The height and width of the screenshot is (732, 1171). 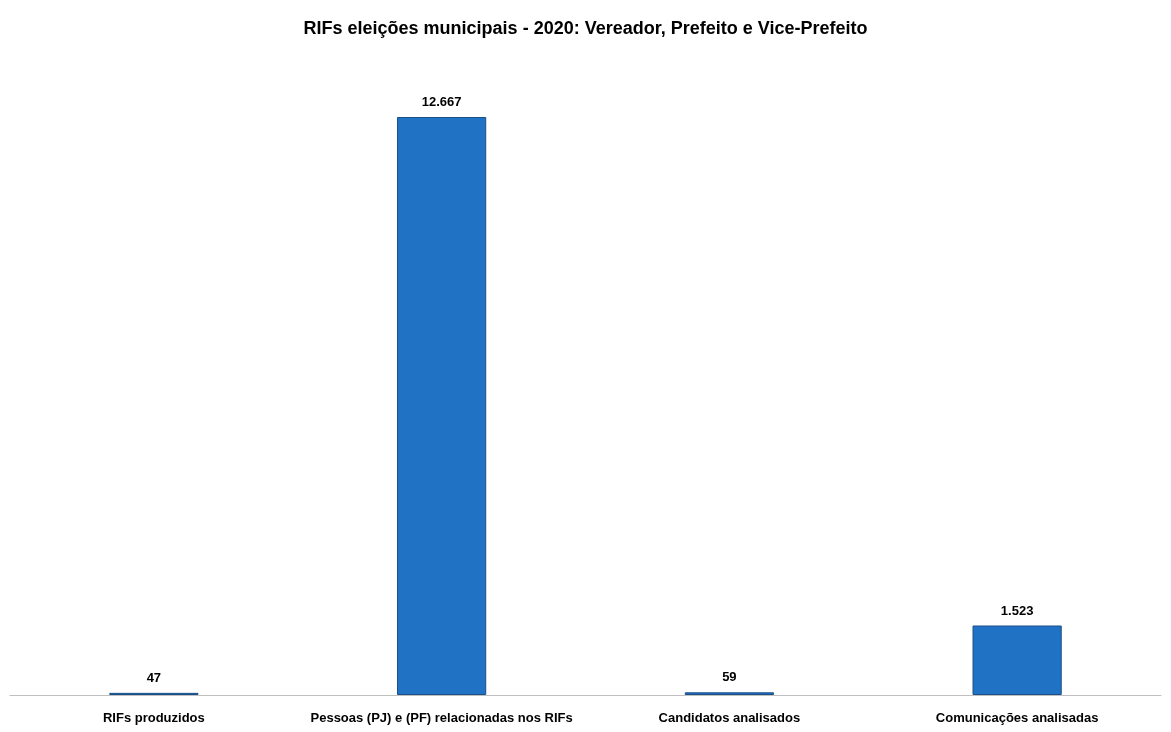 What do you see at coordinates (441, 717) in the screenshot?
I see `x-tick-label: Pessoas (PJ) e (PF) relacionadas nos RIFs` at bounding box center [441, 717].